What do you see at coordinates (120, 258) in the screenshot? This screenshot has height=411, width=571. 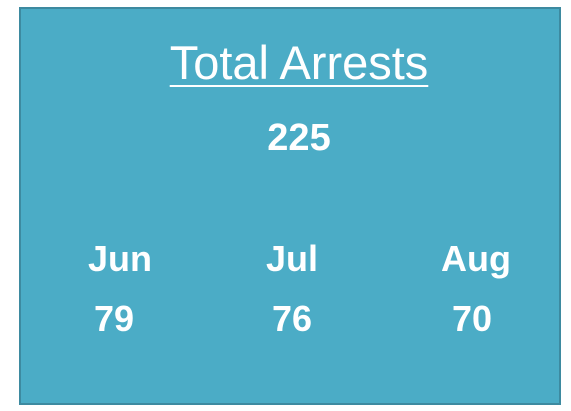 I see `month-label: Jun` at bounding box center [120, 258].